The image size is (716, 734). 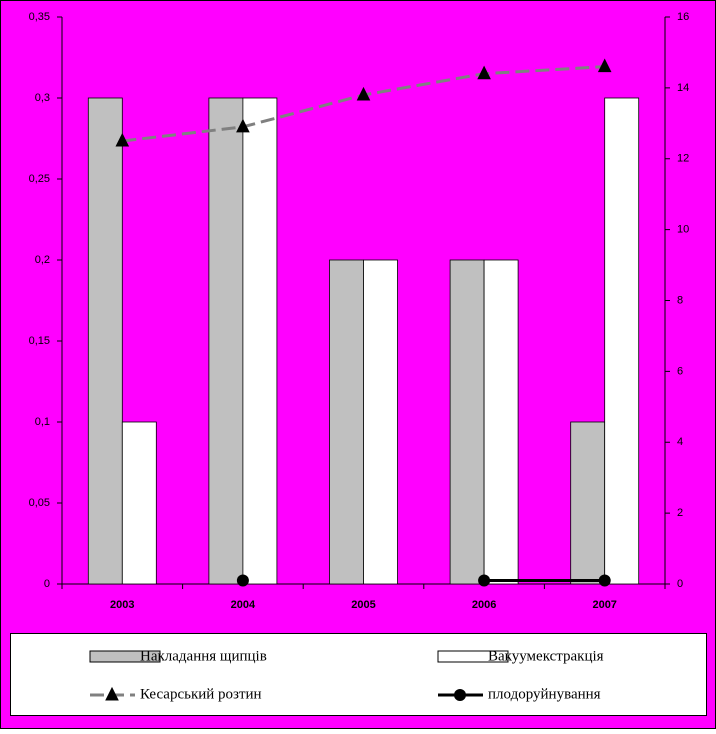 I want to click on y-tick-label: 0,2, so click(x=42, y=260).